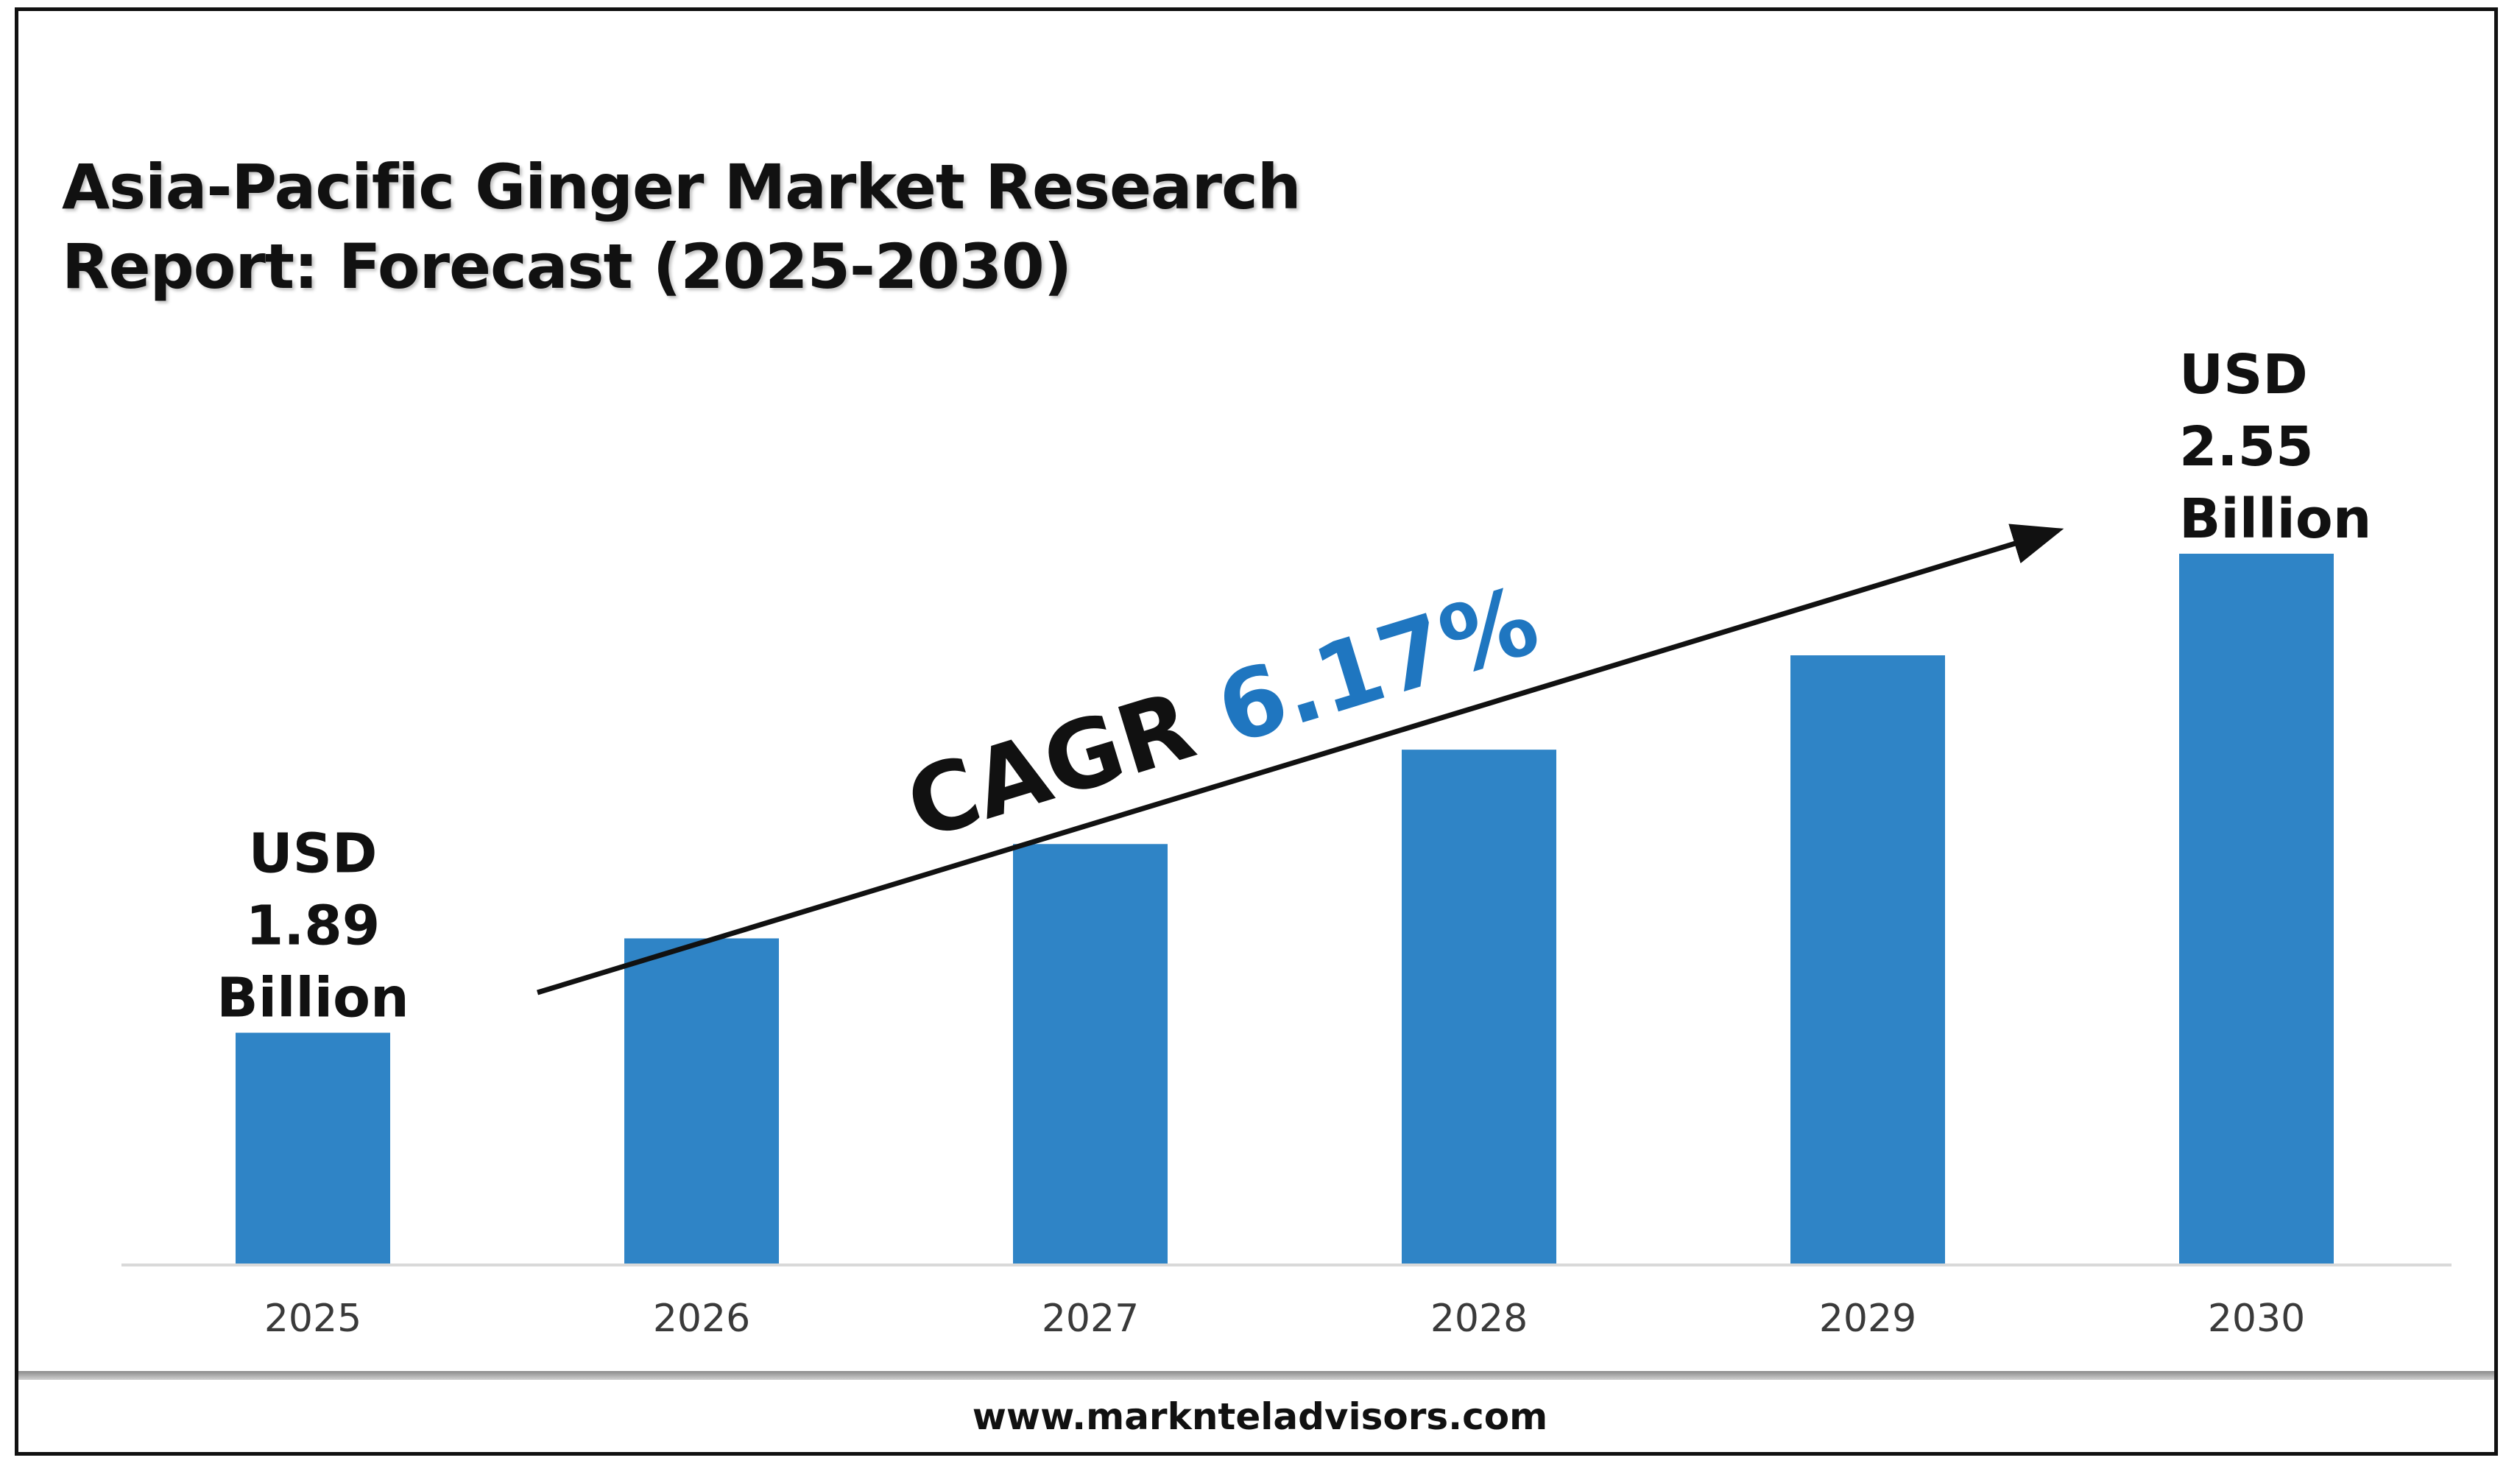 The height and width of the screenshot is (1466, 2520). What do you see at coordinates (312, 1319) in the screenshot?
I see `x-tick-2025: 2025` at bounding box center [312, 1319].